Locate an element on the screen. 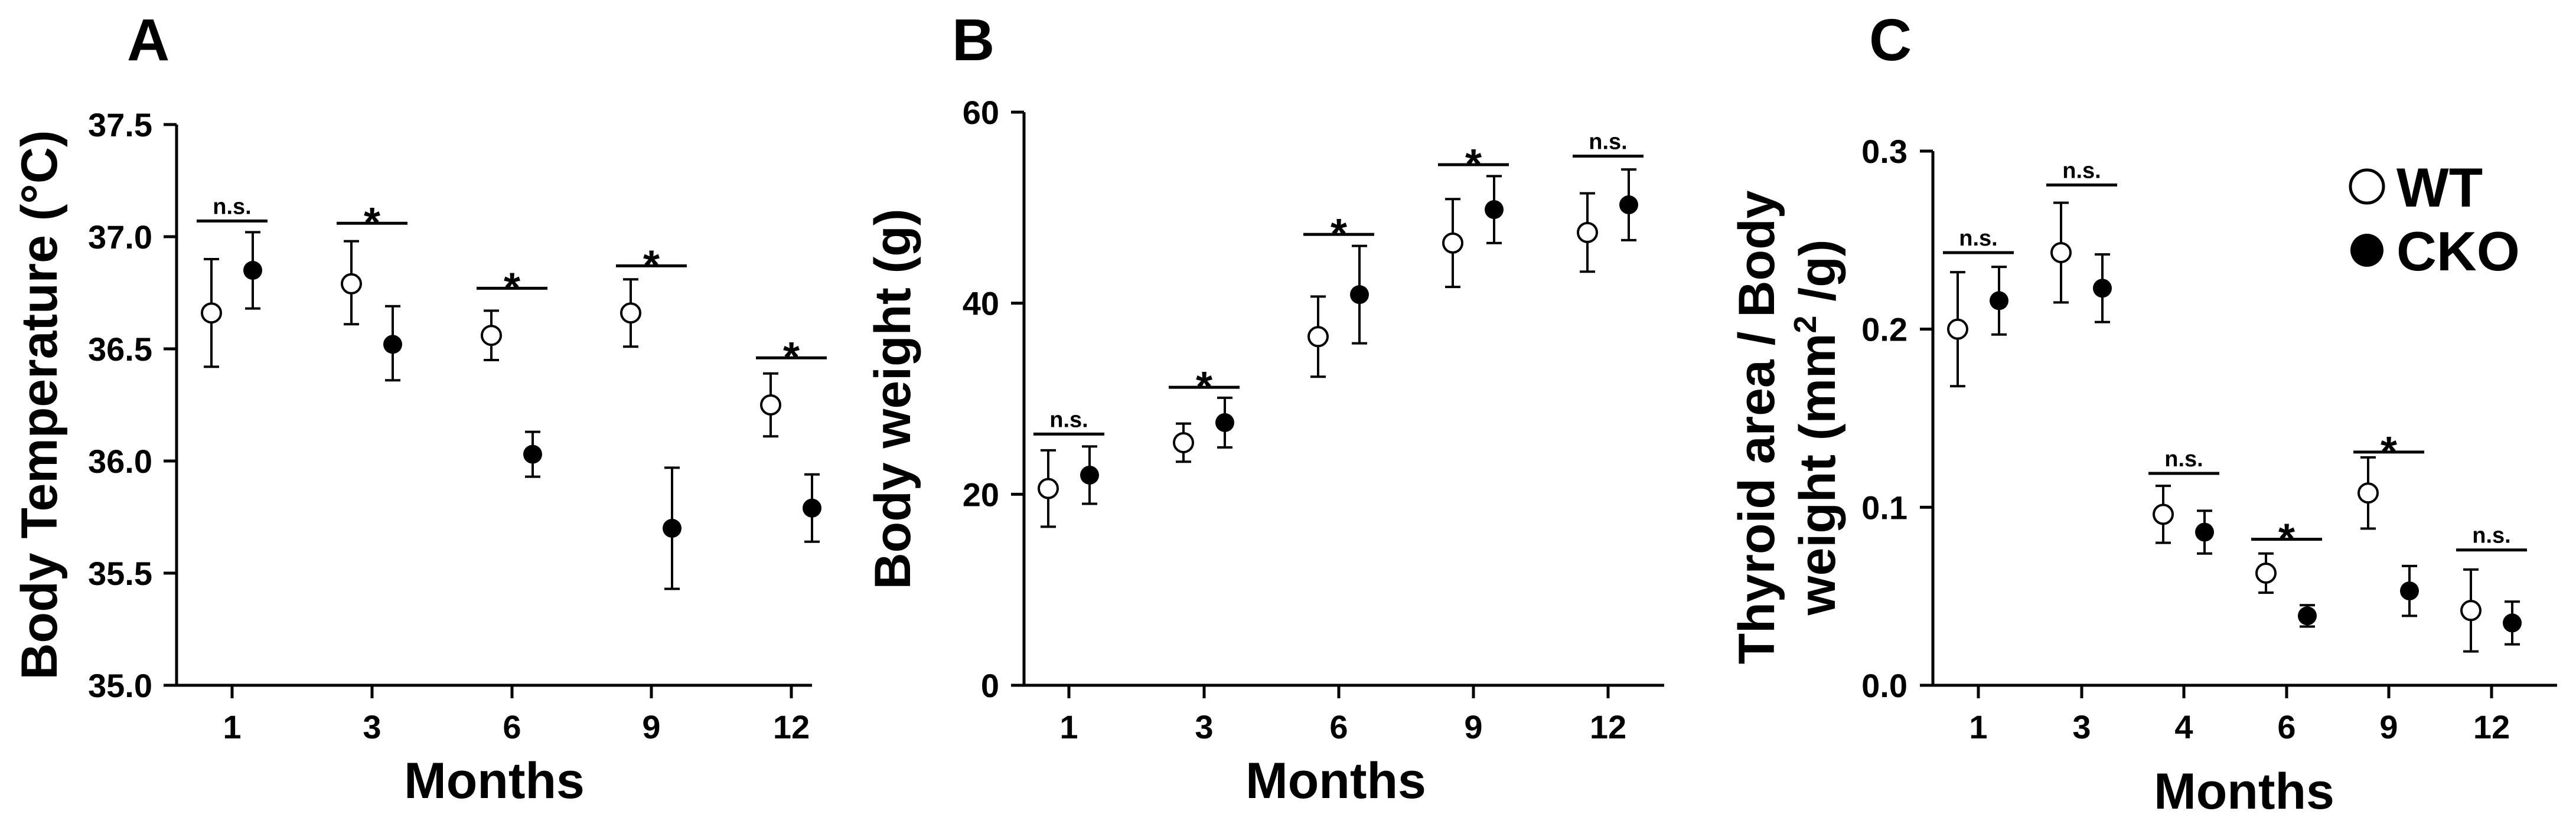 The image size is (2576, 824). panel-a-label: A is located at coordinates (148, 40).